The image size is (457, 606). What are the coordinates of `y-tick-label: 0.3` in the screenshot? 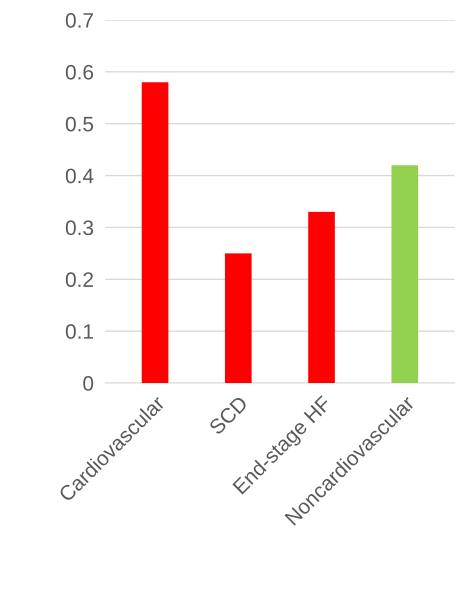 It's located at (80, 228).